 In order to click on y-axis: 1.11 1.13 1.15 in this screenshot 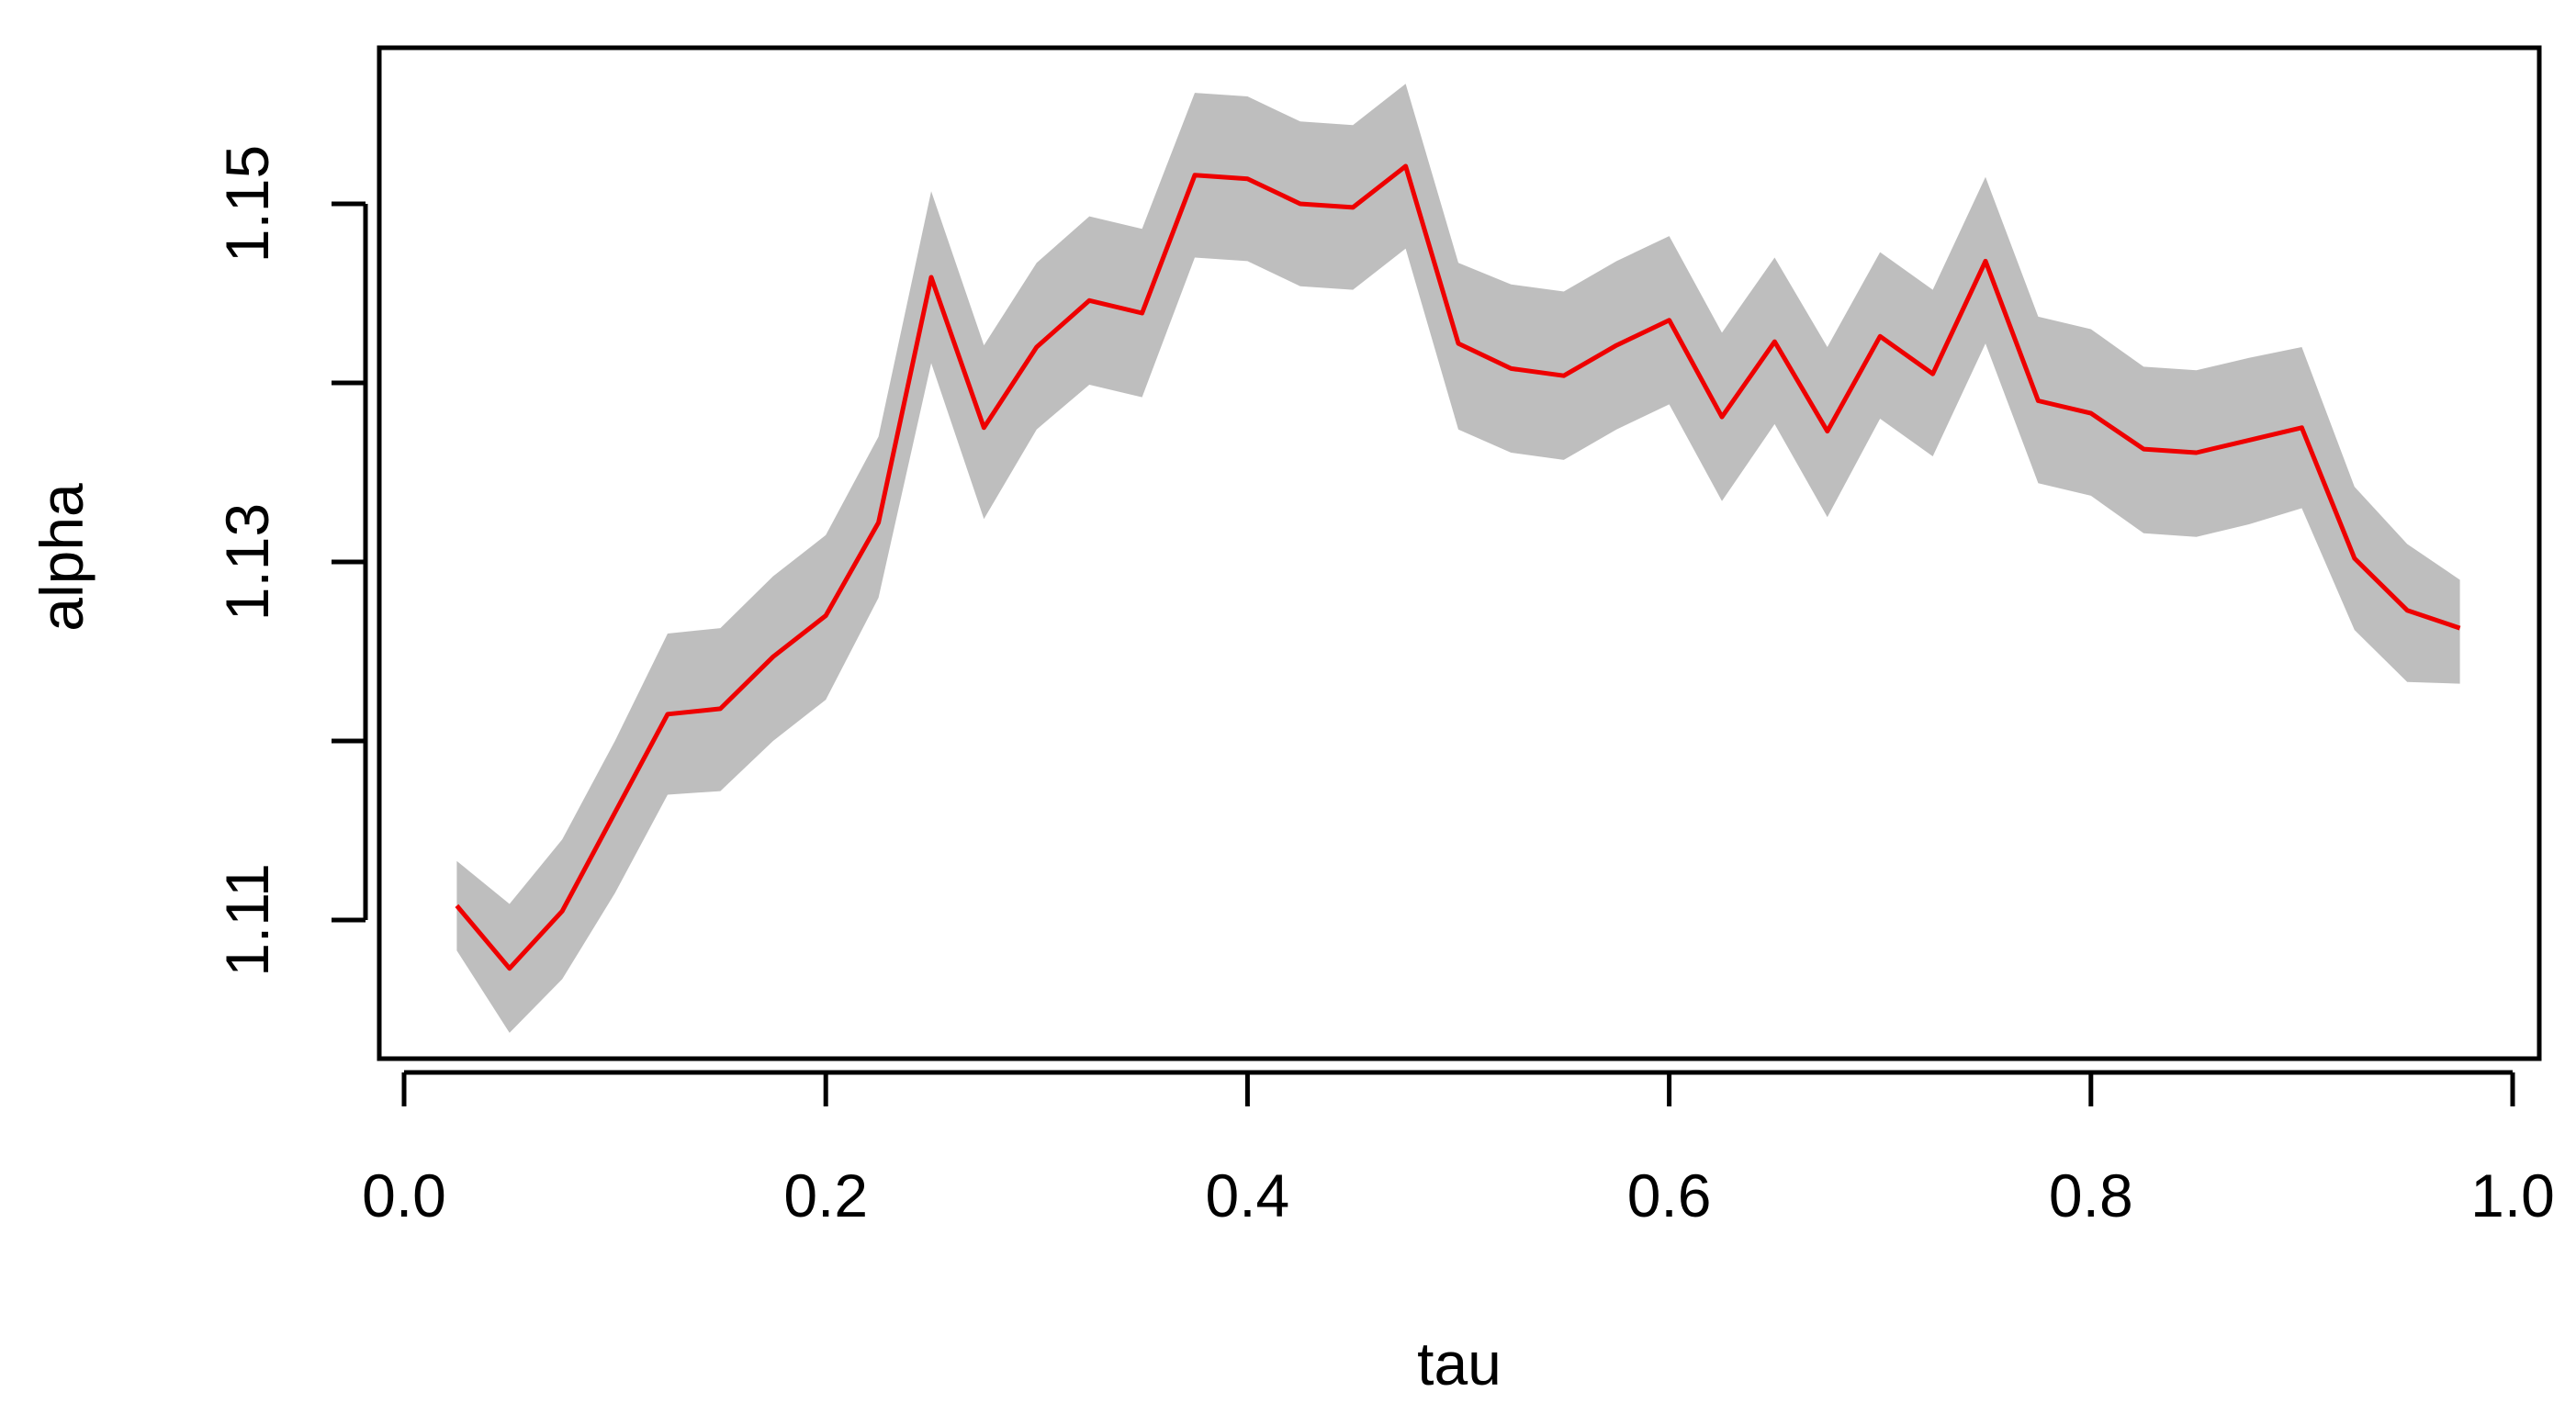, I will do `click(290, 561)`.